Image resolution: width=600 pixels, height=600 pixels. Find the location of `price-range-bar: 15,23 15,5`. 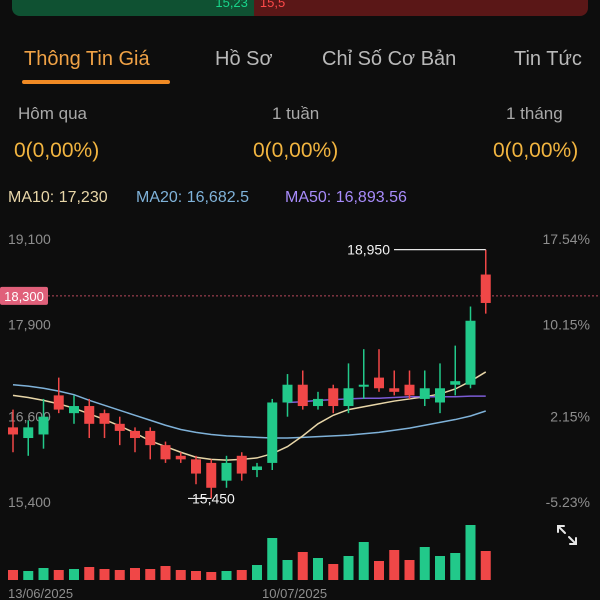

price-range-bar: 15,23 15,5 is located at coordinates (300, 8).